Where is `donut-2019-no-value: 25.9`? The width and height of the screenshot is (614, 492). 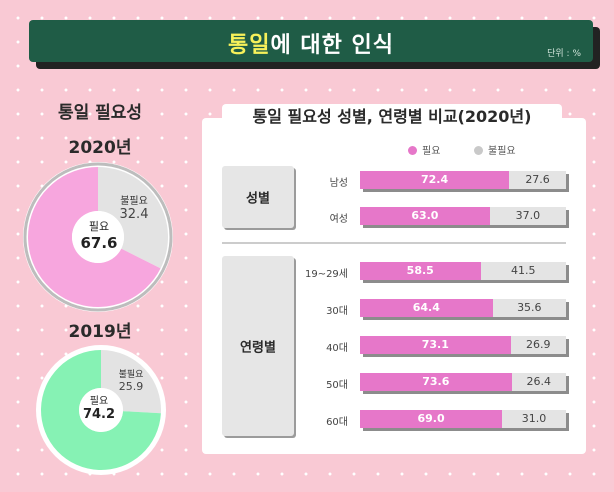
donut-2019-no-value: 25.9 is located at coordinates (131, 386).